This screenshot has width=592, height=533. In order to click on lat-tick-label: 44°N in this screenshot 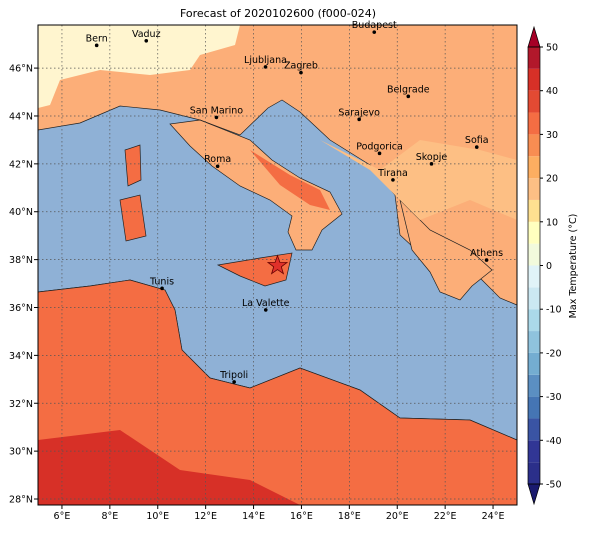, I will do `click(21, 116)`.